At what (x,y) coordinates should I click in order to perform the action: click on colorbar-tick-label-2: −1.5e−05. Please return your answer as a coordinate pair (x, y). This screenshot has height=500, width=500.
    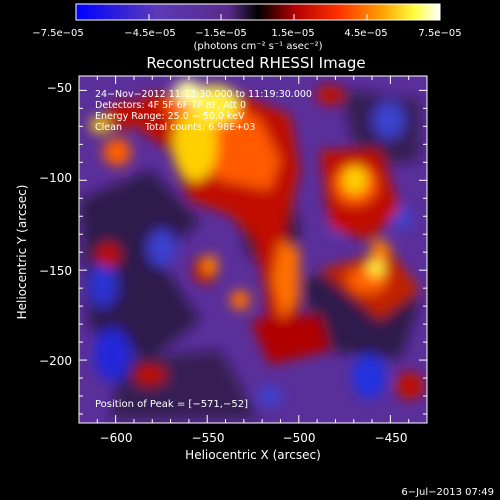
    Looking at the image, I should click on (221, 33).